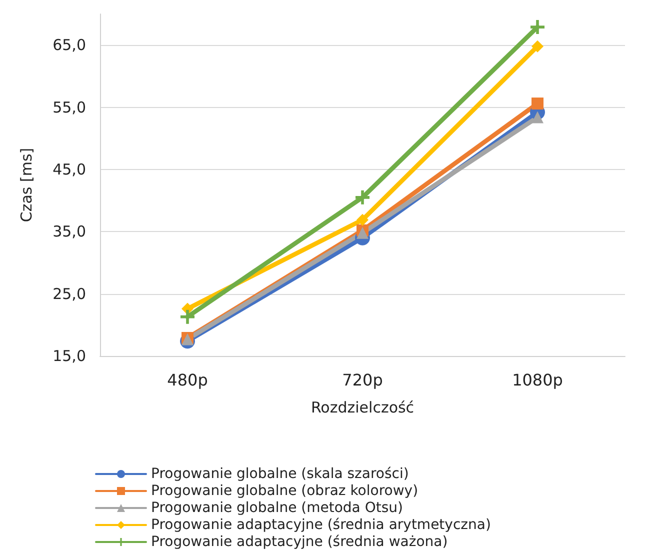  I want to click on x-axis-title: Rozdzielczość, so click(362, 407).